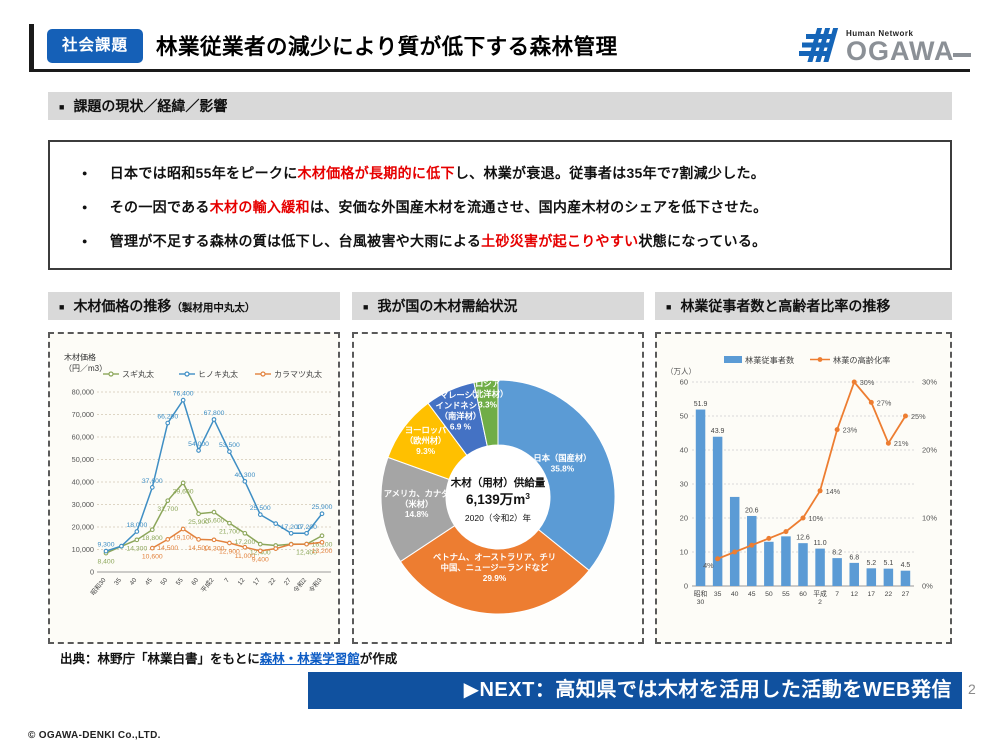 This screenshot has width=1000, height=750. What do you see at coordinates (927, 586) in the screenshot?
I see `svg-text: 0%` at bounding box center [927, 586].